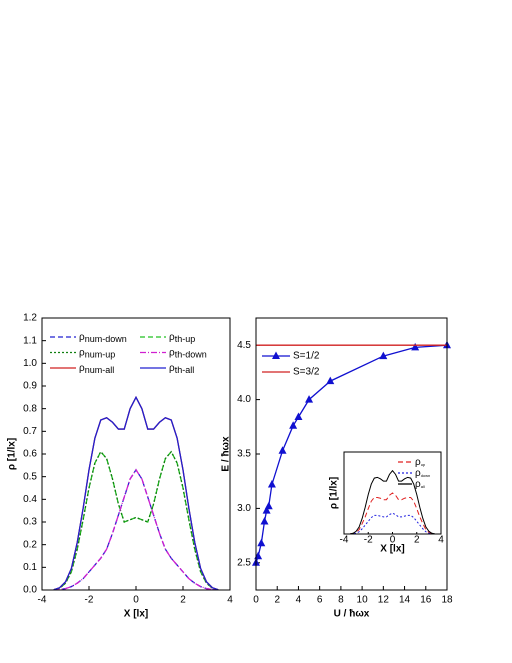 Image resolution: width=512 pixels, height=663 pixels. Describe the element at coordinates (363, 600) in the screenshot. I see `x-tick-label: 10` at that location.